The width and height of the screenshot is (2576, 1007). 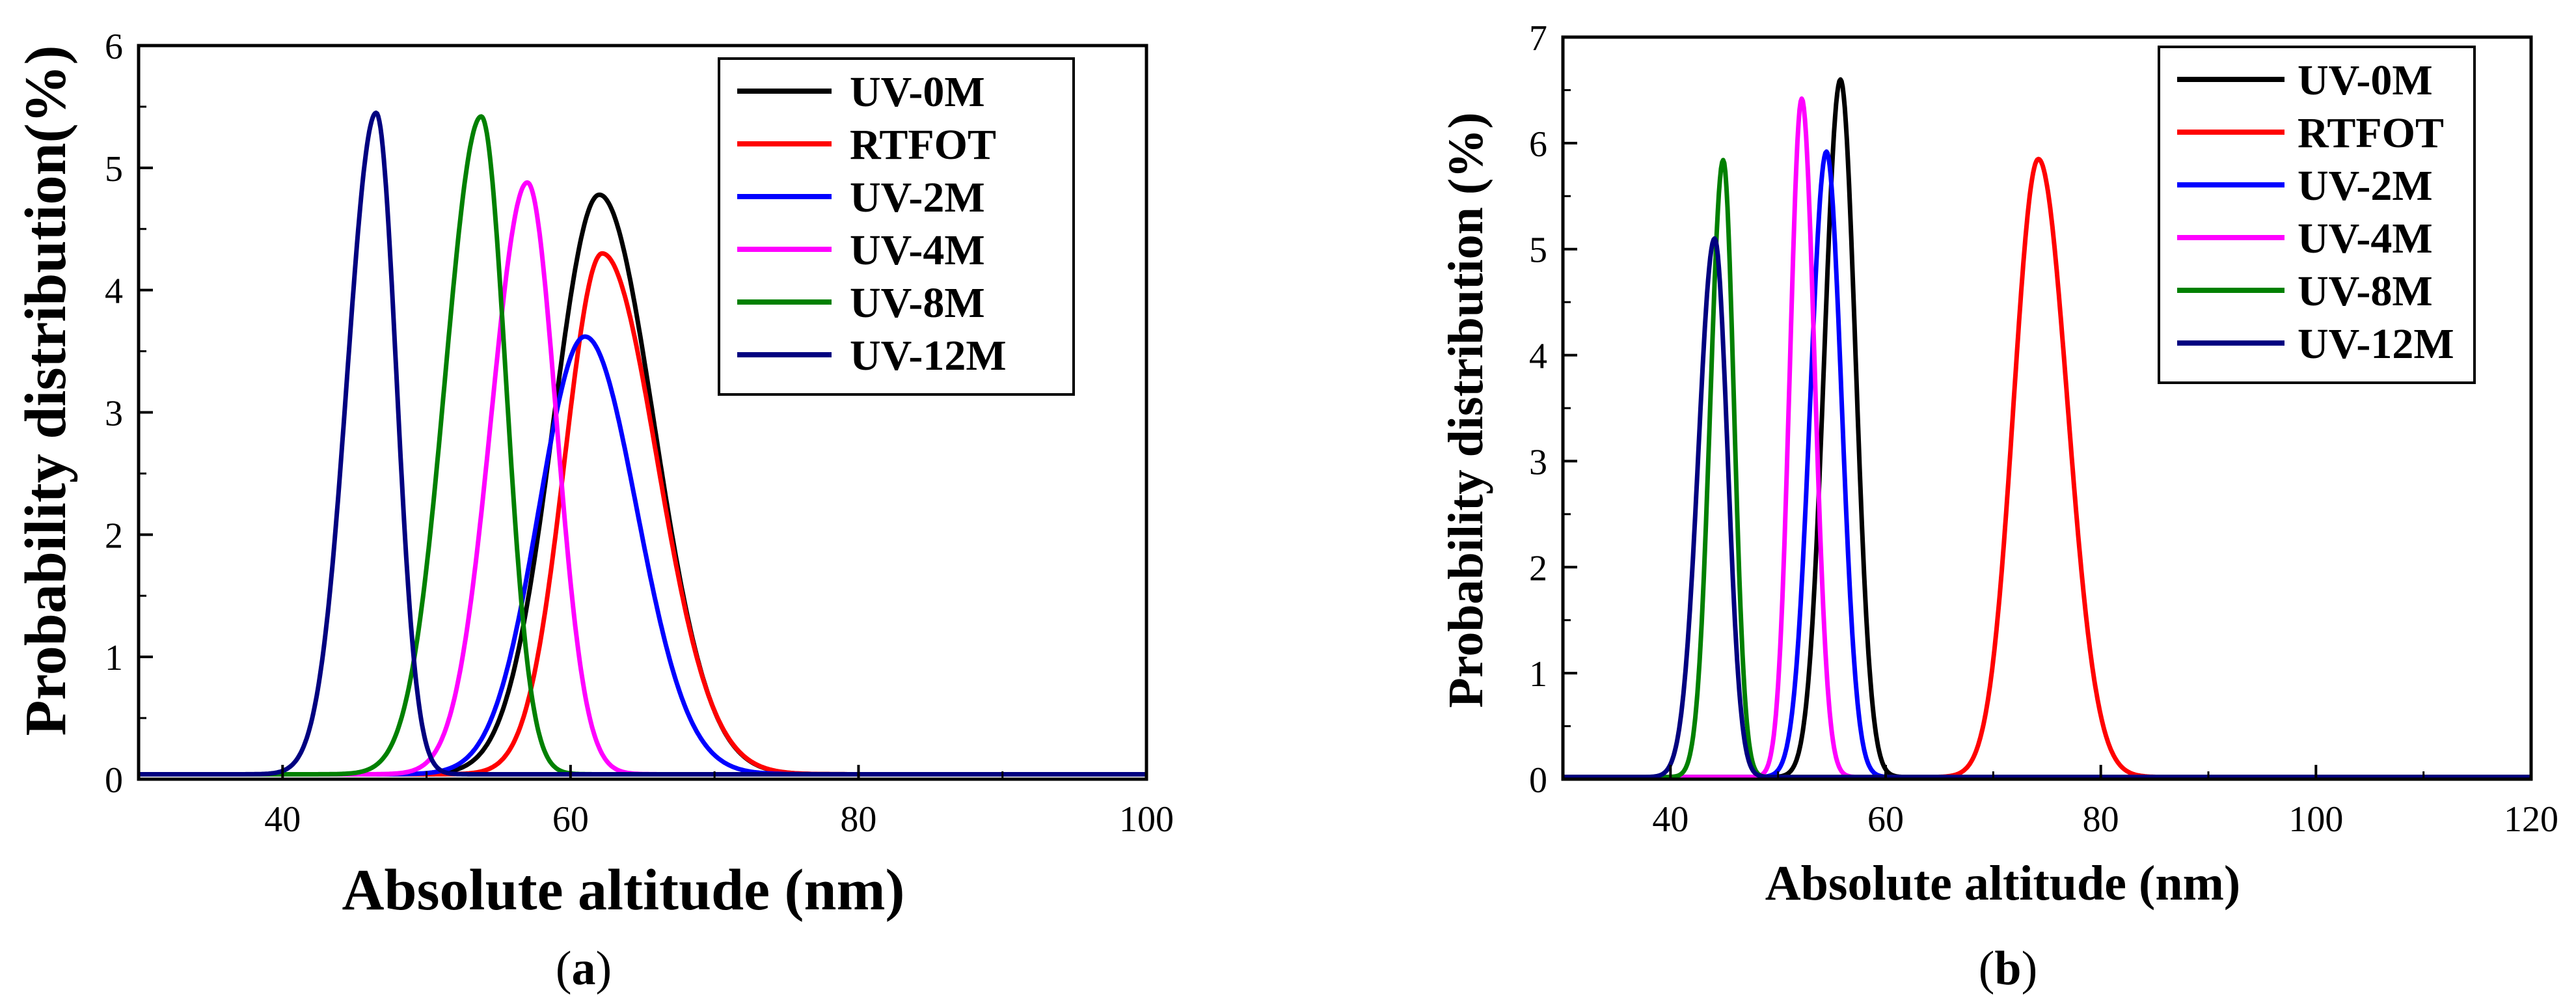 I want to click on y-tick-label: 7, so click(x=1538, y=38).